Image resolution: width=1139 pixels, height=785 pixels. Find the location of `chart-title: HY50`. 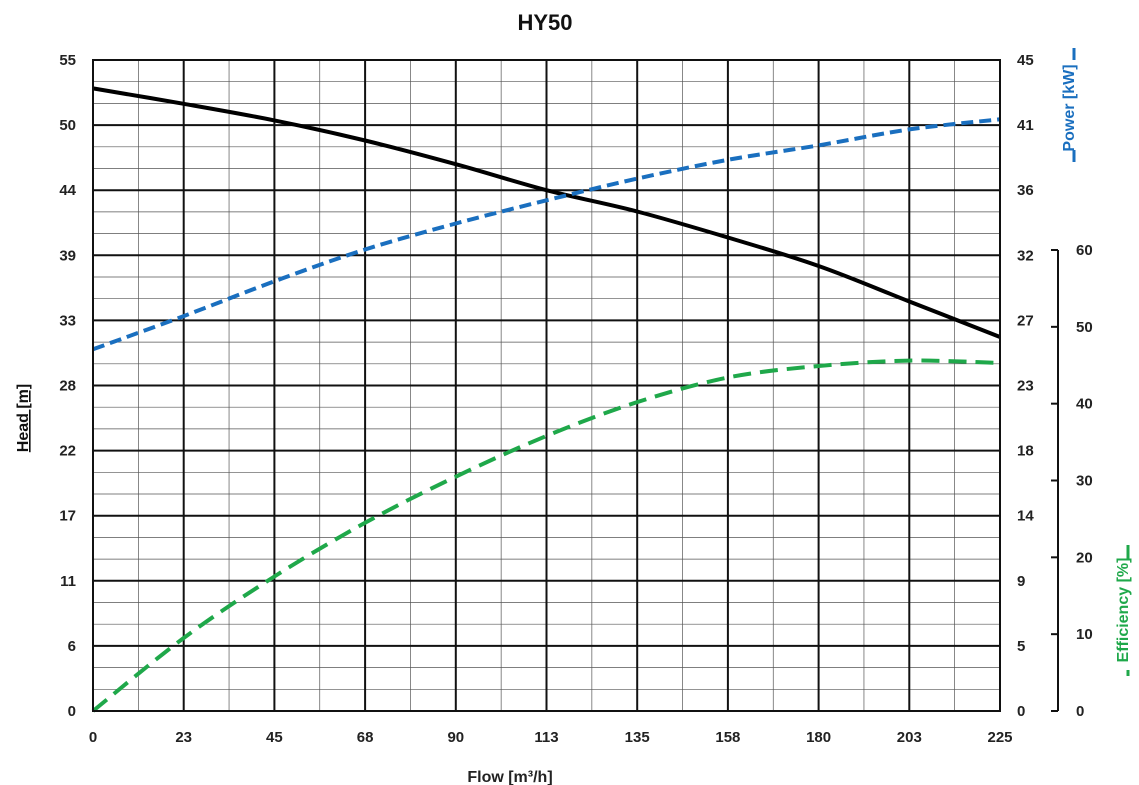

chart-title: HY50 is located at coordinates (544, 22).